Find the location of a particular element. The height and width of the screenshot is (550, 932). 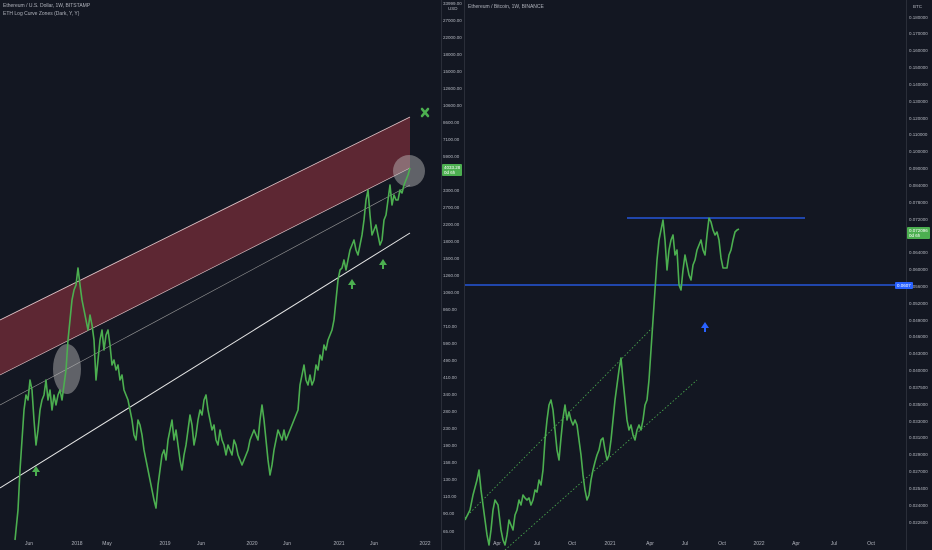

price-tick: 8600.00 is located at coordinates (451, 122).